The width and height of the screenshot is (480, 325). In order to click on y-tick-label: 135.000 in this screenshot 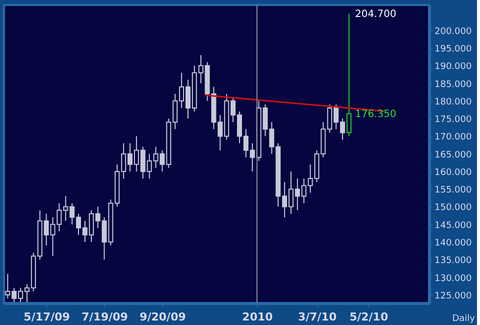, I will do `click(453, 261)`.